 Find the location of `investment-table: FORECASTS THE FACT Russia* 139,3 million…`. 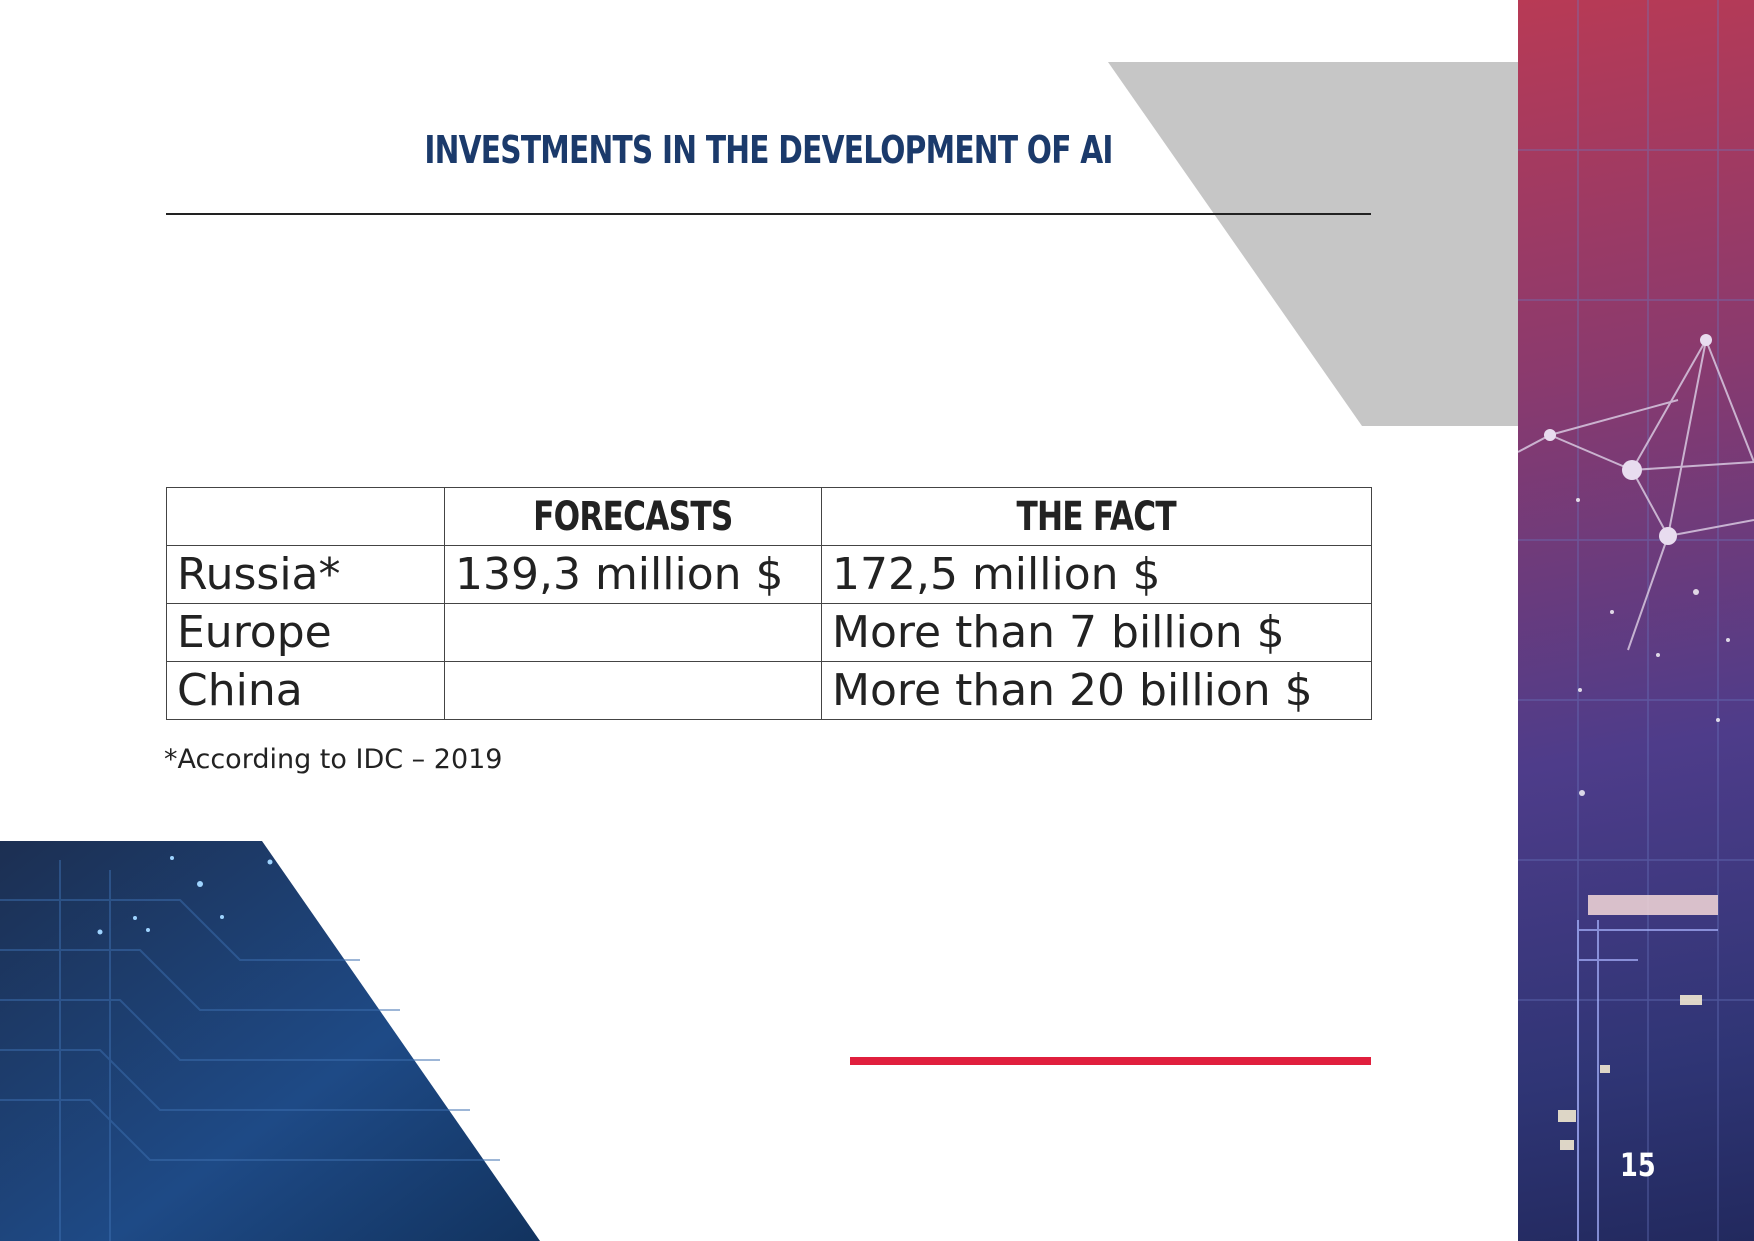

investment-table: FORECASTS THE FACT Russia* 139,3 million… is located at coordinates (769, 603).